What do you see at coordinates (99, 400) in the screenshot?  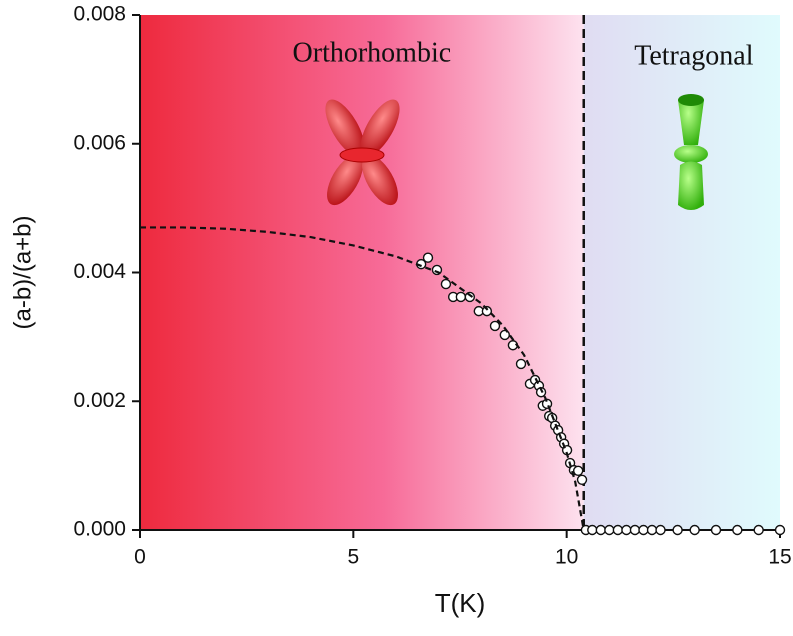 I see `y-tick-label: 0.002` at bounding box center [99, 400].